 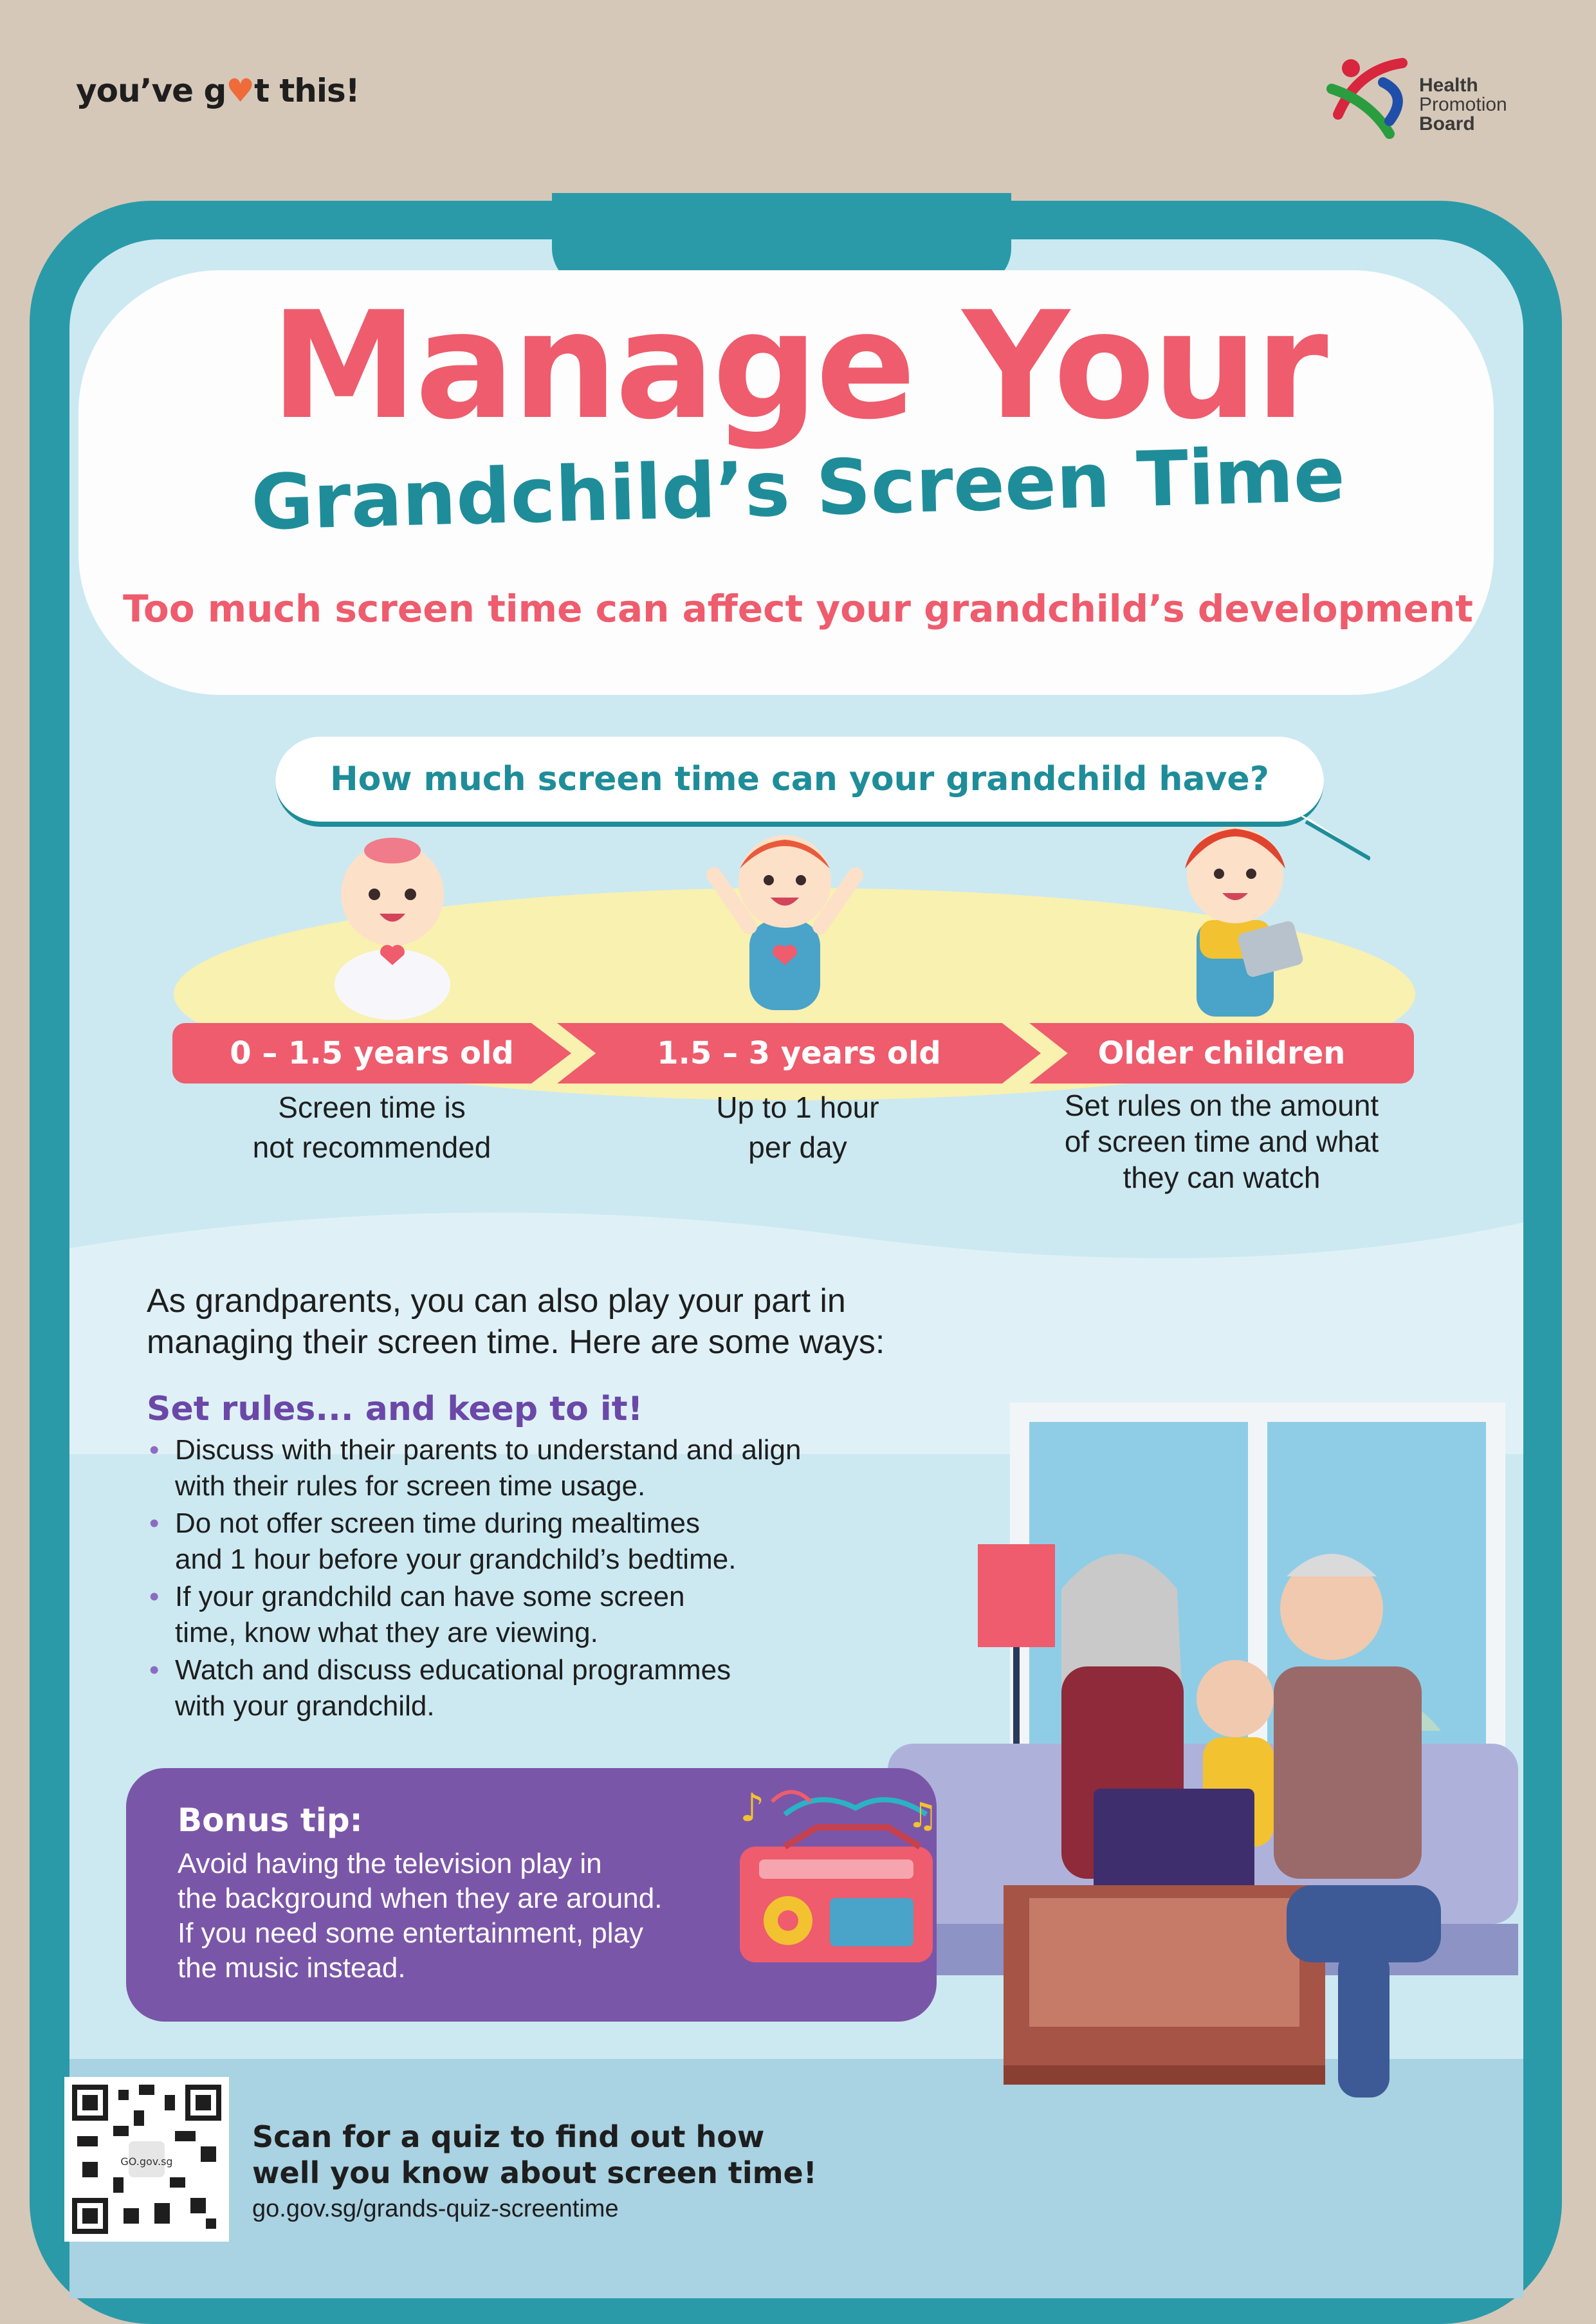 What do you see at coordinates (307, 91) in the screenshot?
I see `tagline-text-end: t this!` at bounding box center [307, 91].